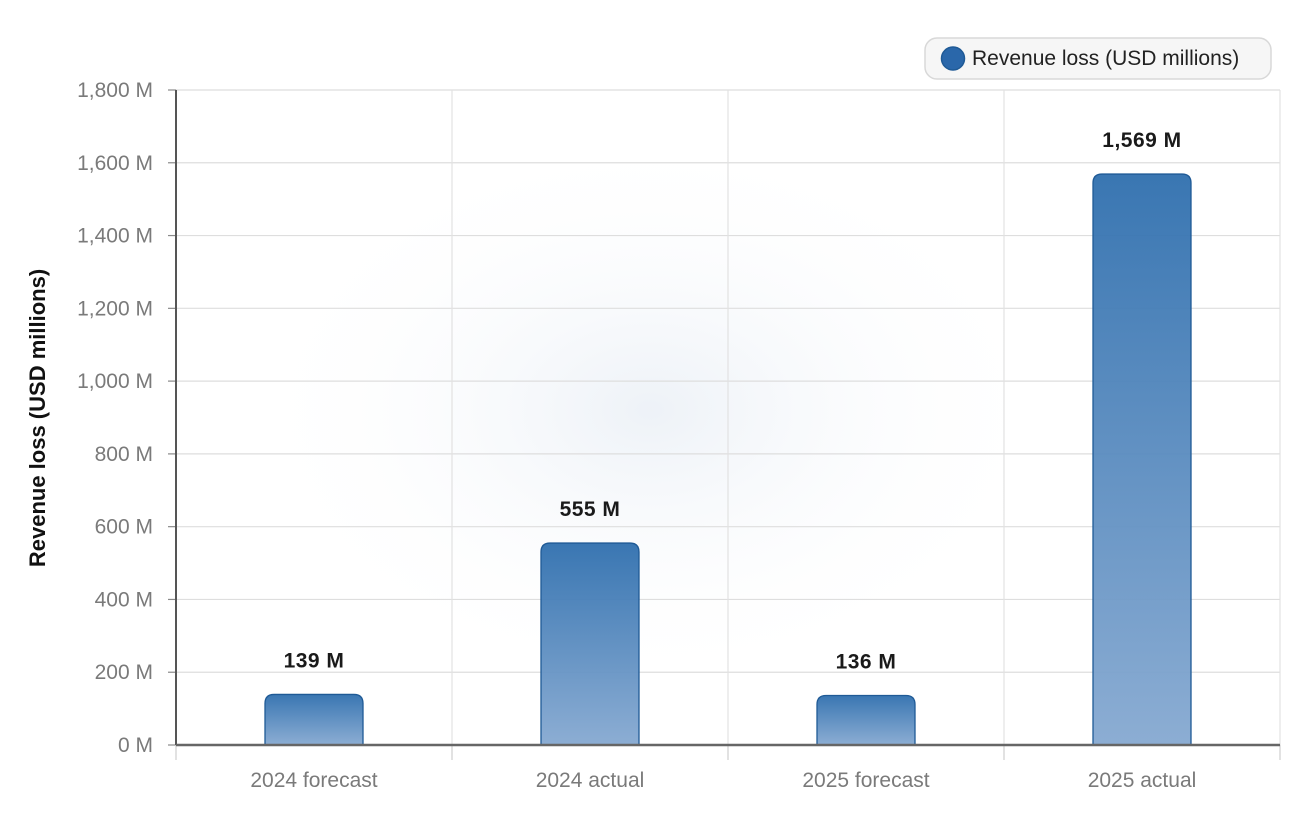 The width and height of the screenshot is (1316, 813). Describe the element at coordinates (135, 745) in the screenshot. I see `y-tick-label: 0 M` at that location.